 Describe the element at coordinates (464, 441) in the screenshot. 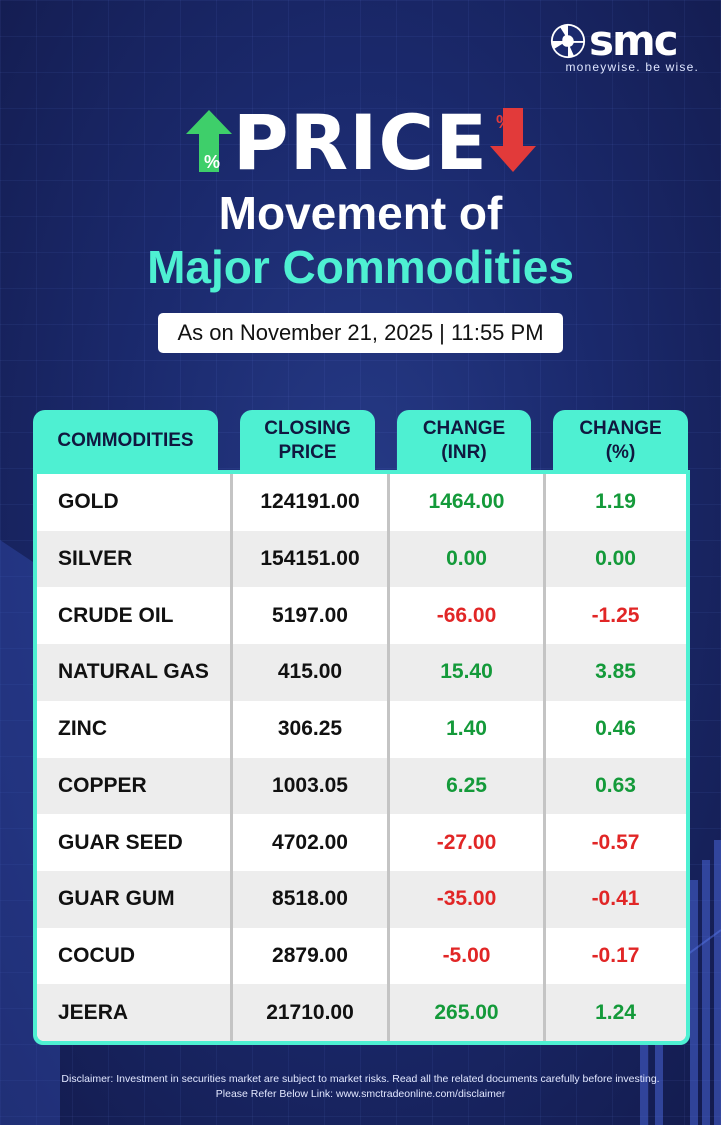

I see `header-change-inr: CHANGE (INR)` at that location.